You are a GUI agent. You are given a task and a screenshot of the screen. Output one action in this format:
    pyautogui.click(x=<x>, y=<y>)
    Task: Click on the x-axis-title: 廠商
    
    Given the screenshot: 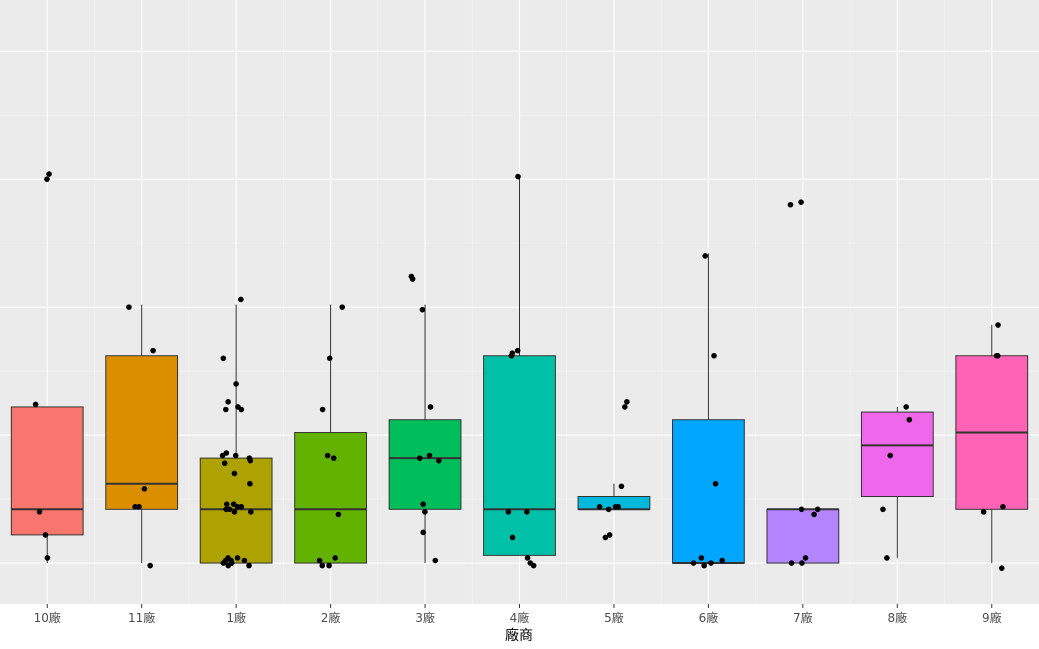 What is the action you would take?
    pyautogui.click(x=519, y=635)
    